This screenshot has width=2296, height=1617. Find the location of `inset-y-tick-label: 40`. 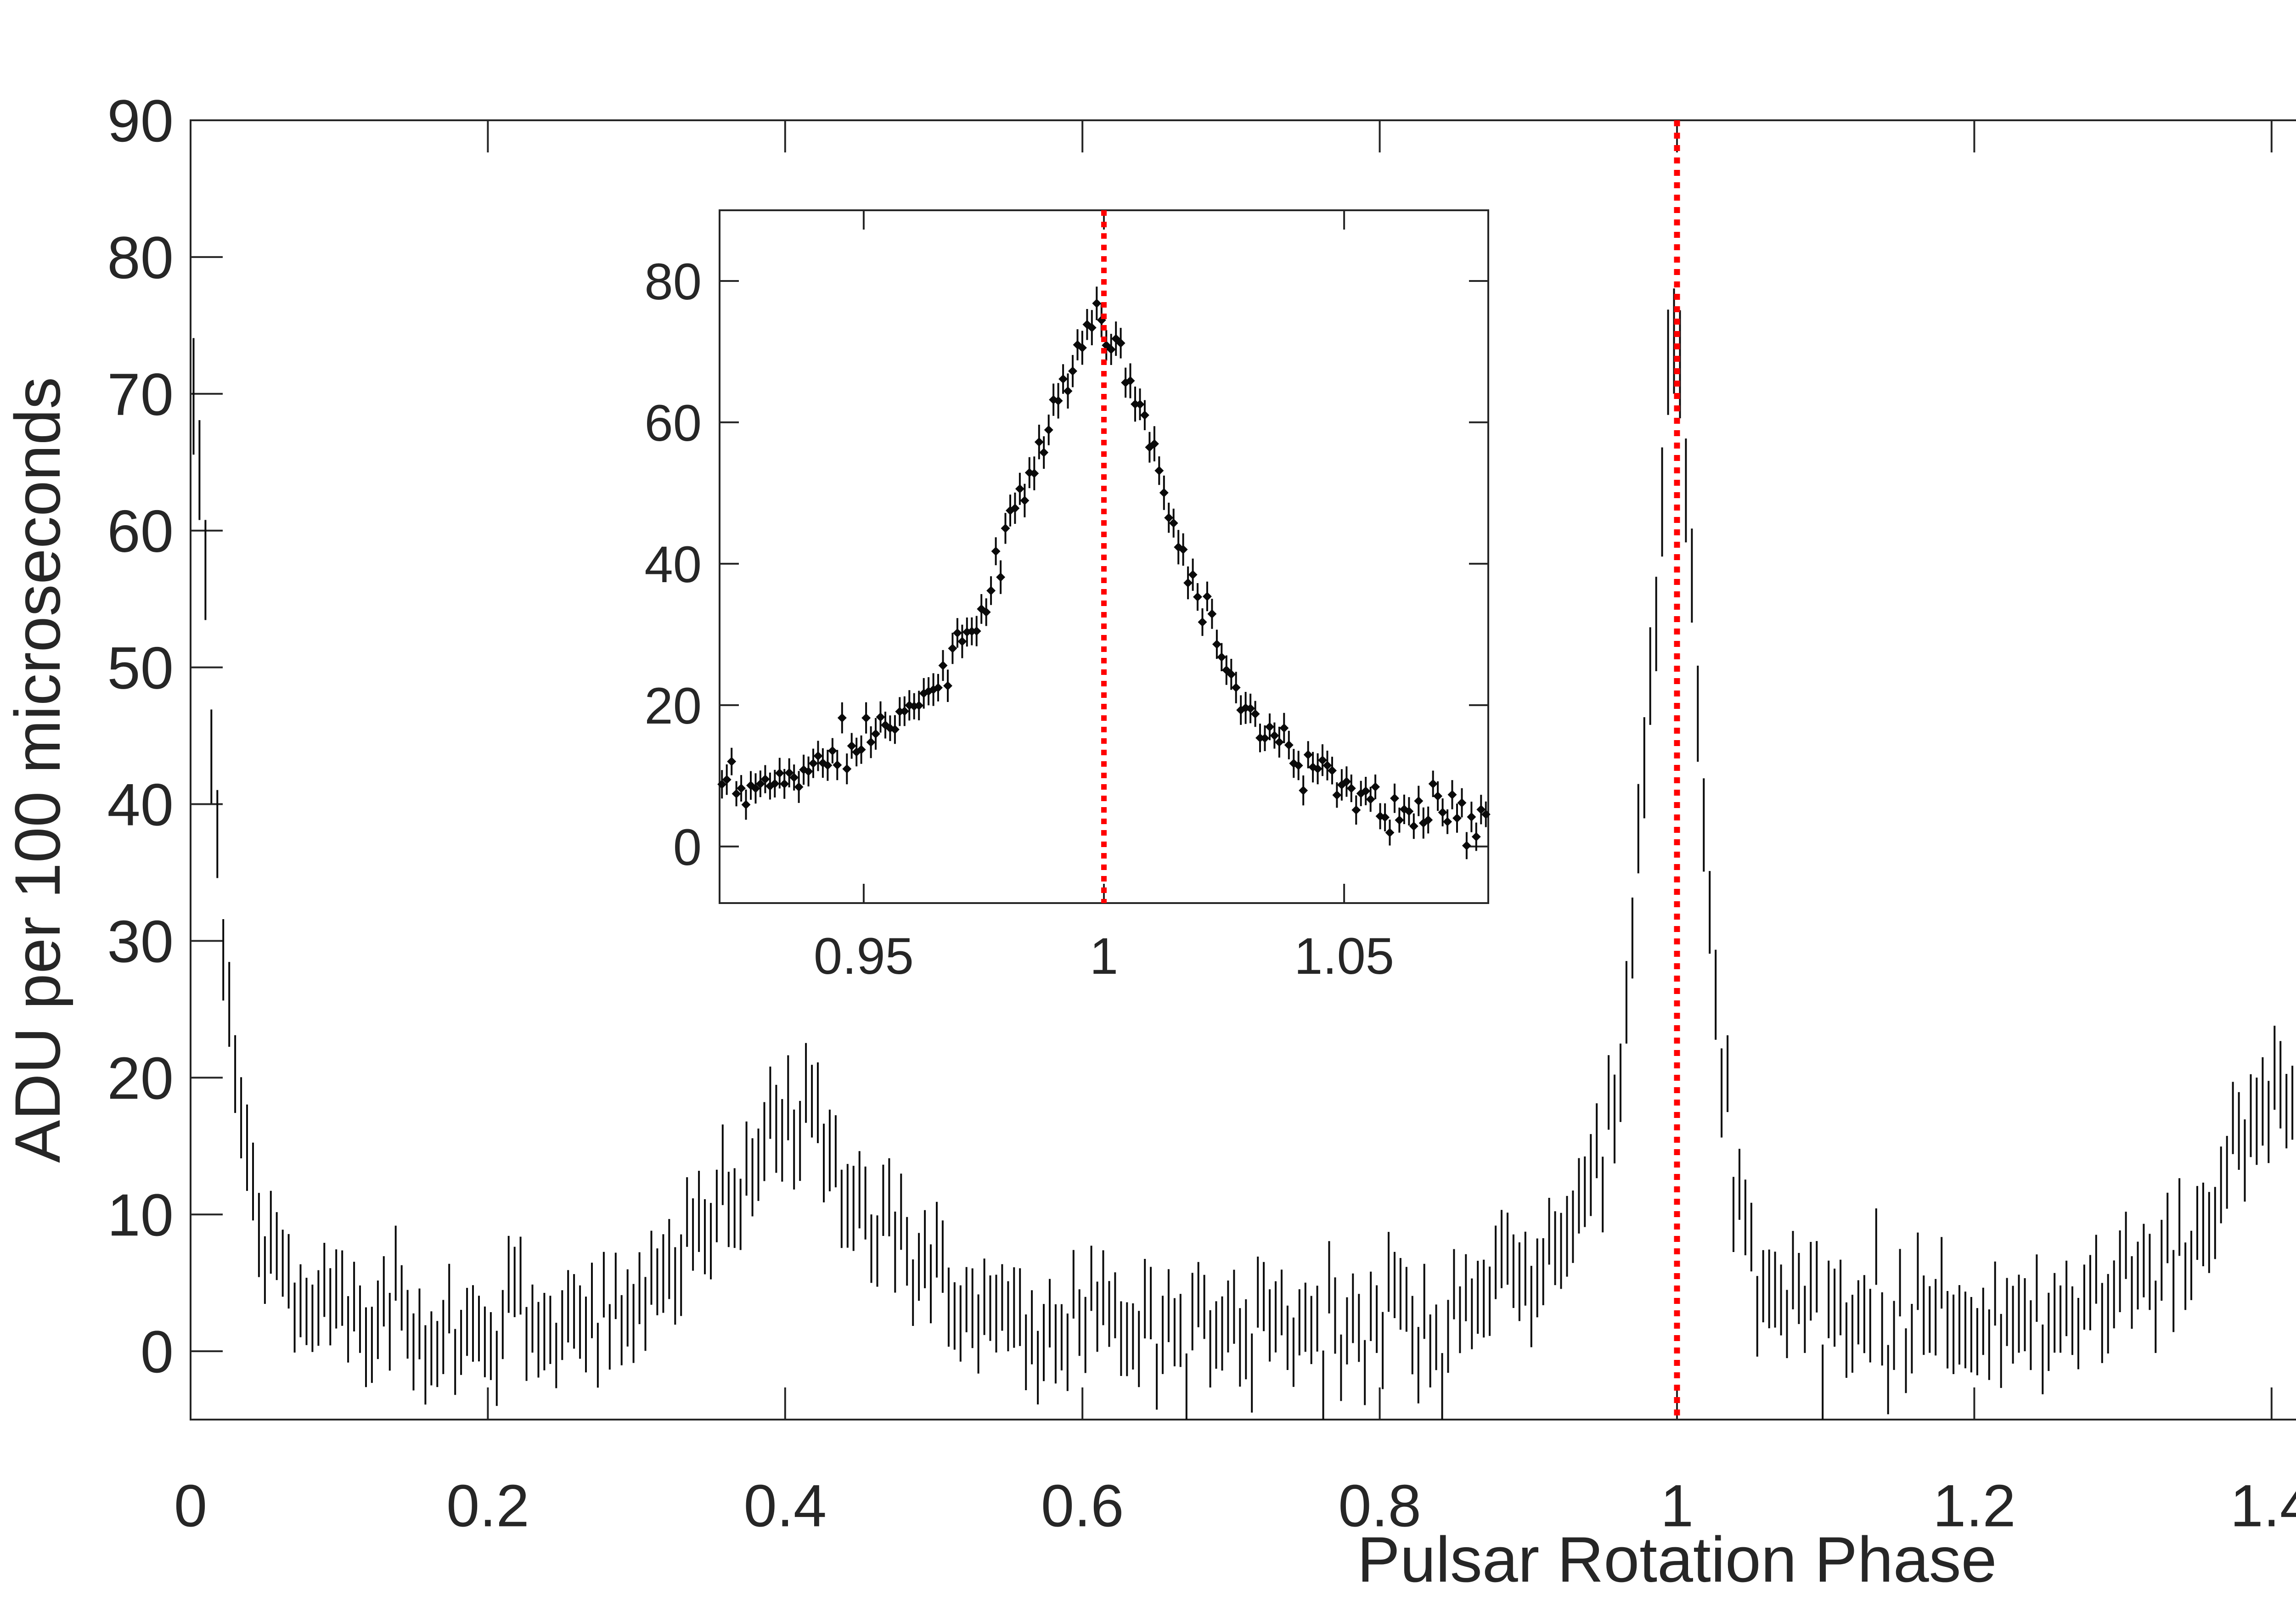

inset-y-tick-label: 40 is located at coordinates (673, 564).